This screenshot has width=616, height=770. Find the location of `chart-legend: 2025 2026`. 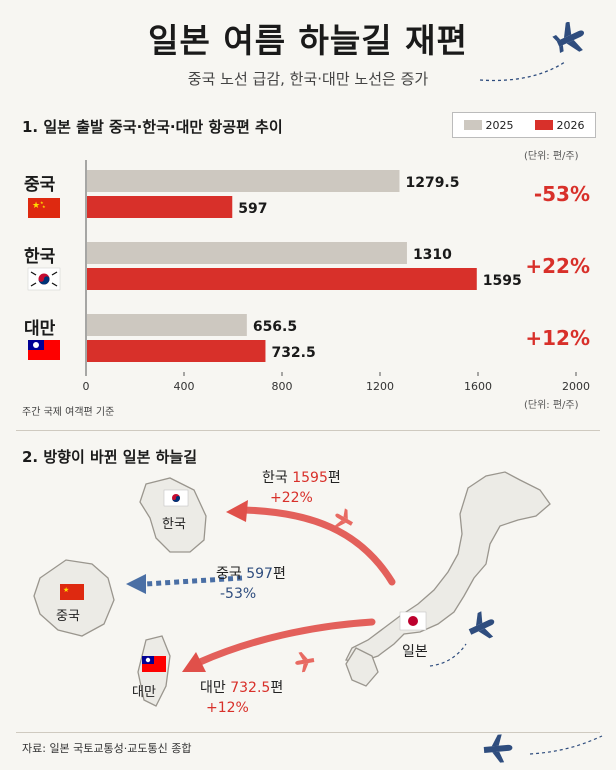

chart-legend: 2025 2026 is located at coordinates (524, 125).